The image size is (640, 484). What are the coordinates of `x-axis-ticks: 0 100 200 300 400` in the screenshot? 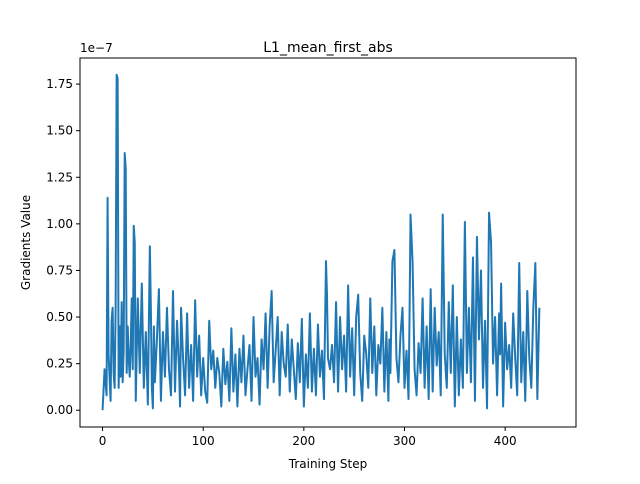 It's located at (308, 437).